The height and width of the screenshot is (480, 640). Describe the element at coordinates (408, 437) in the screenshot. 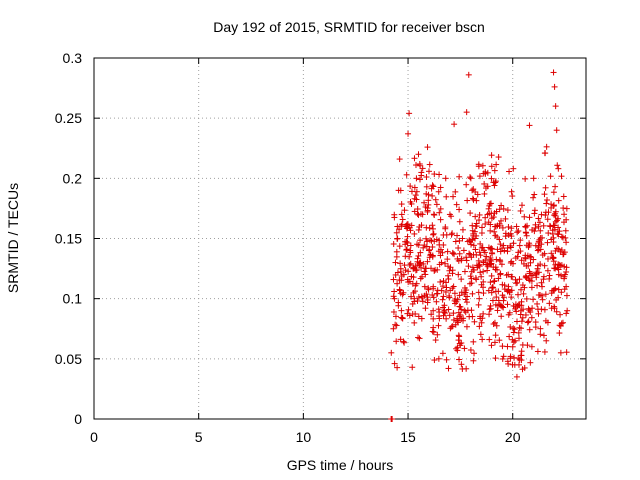

I see `x-tick-label: 15` at that location.